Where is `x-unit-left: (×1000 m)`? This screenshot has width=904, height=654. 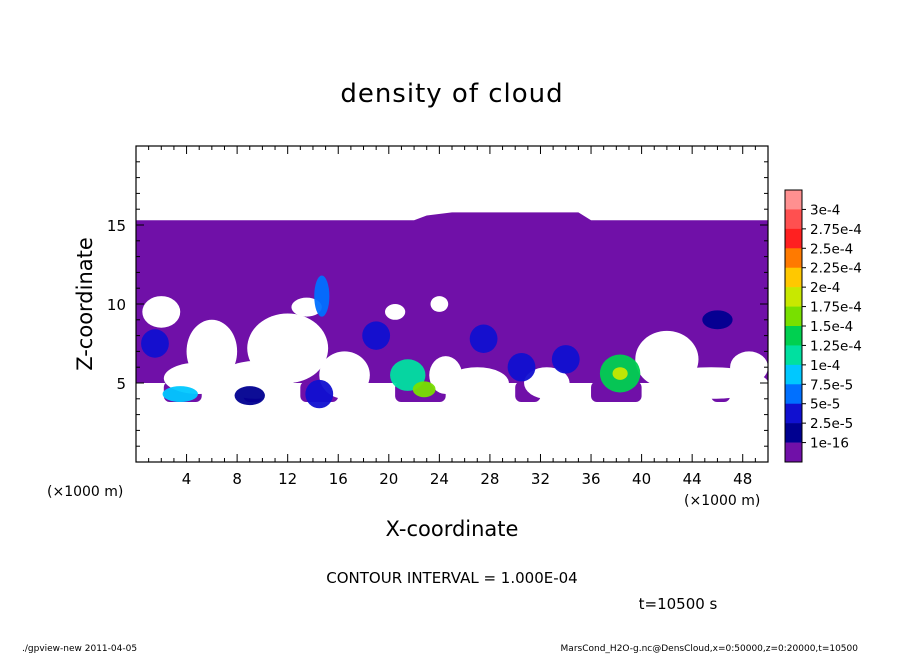 x-unit-left: (×1000 m) is located at coordinates (85, 492).